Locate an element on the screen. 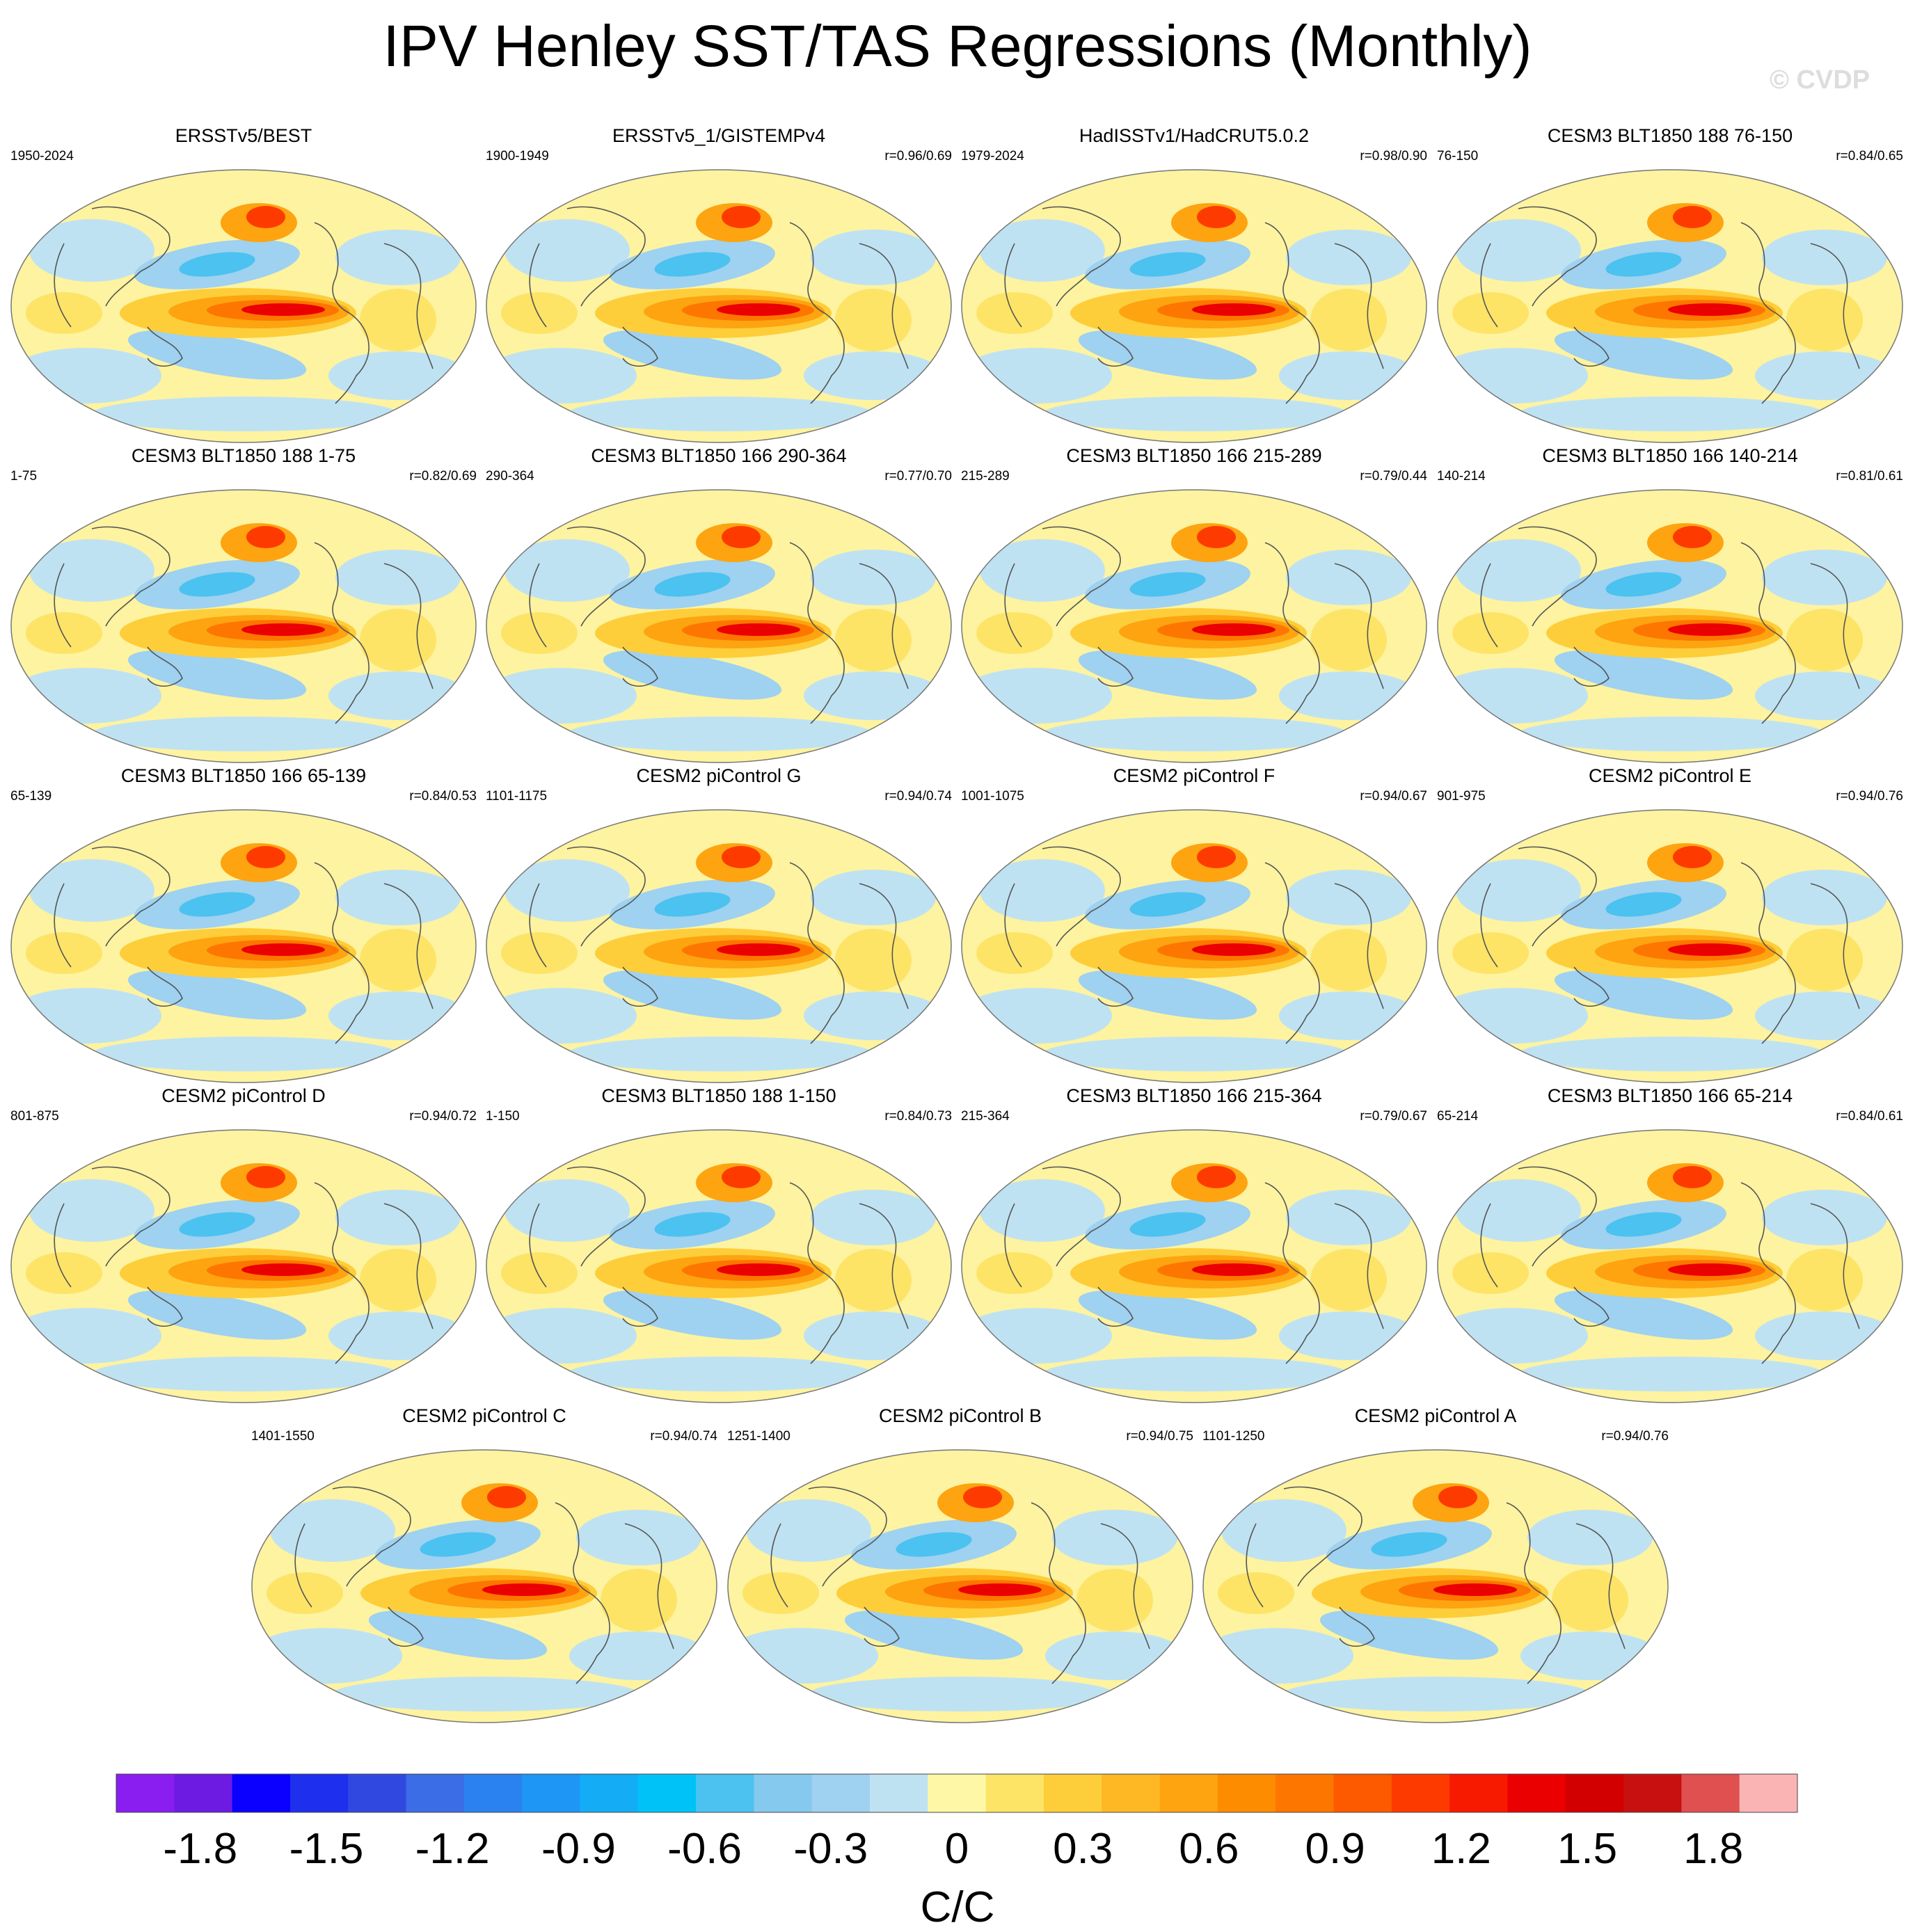 The height and width of the screenshot is (1932, 1915). panel-correlation: r=0.81/0.61 is located at coordinates (1869, 476).